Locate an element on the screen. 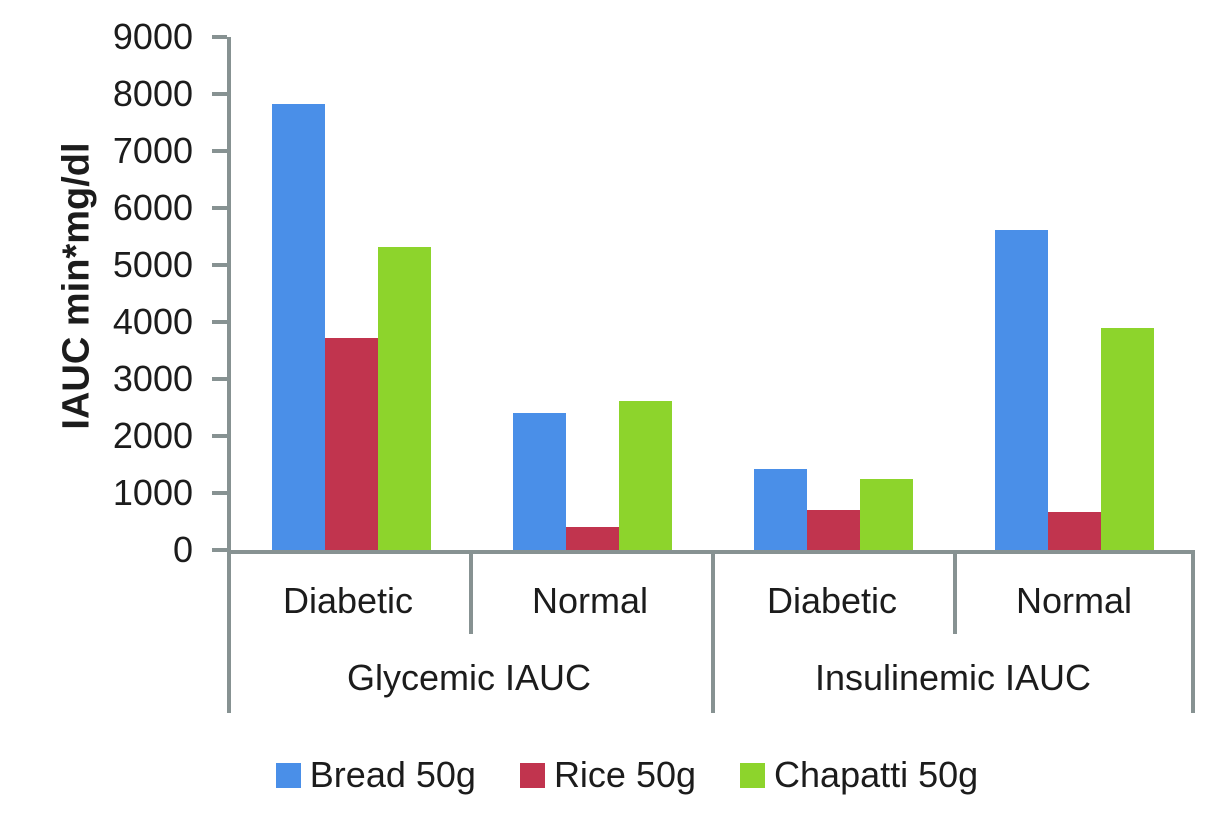 The height and width of the screenshot is (820, 1228). legend-label: Rice 50g is located at coordinates (625, 774).